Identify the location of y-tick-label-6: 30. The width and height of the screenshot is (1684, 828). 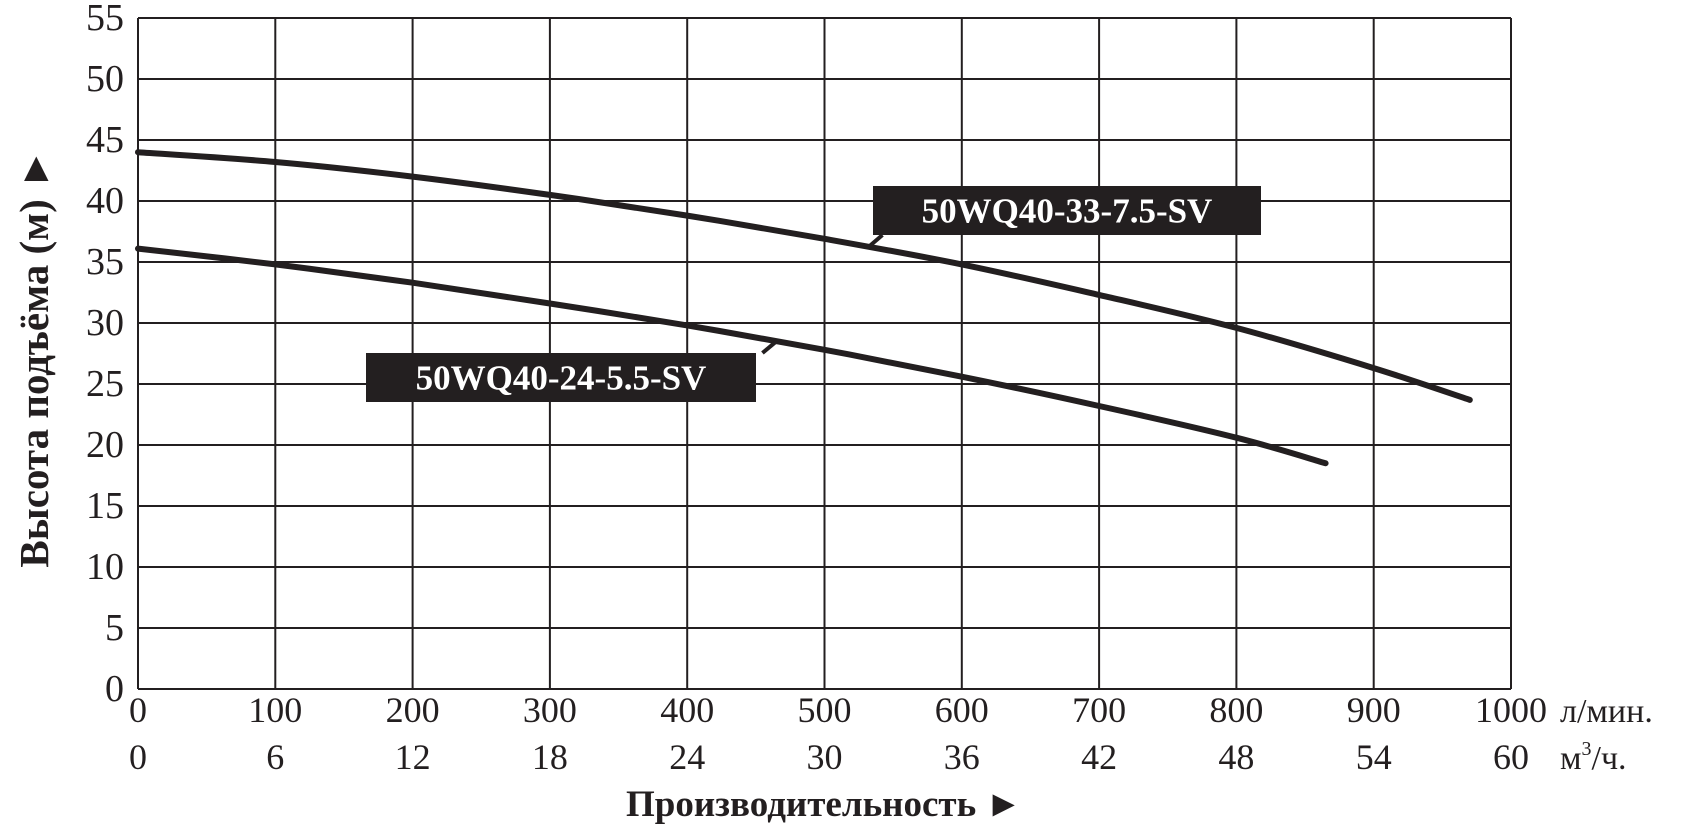
(105, 323).